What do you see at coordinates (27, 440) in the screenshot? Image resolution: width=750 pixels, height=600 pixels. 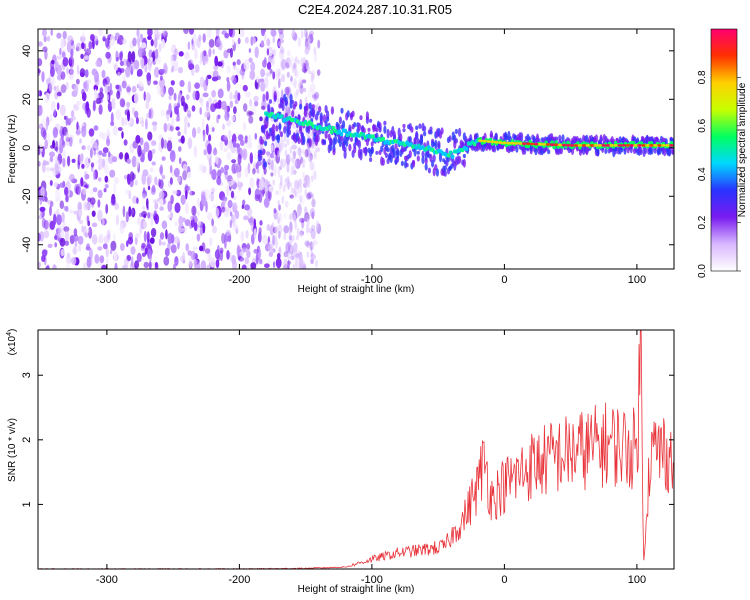 I see `snr-y-tick-label: 2` at bounding box center [27, 440].